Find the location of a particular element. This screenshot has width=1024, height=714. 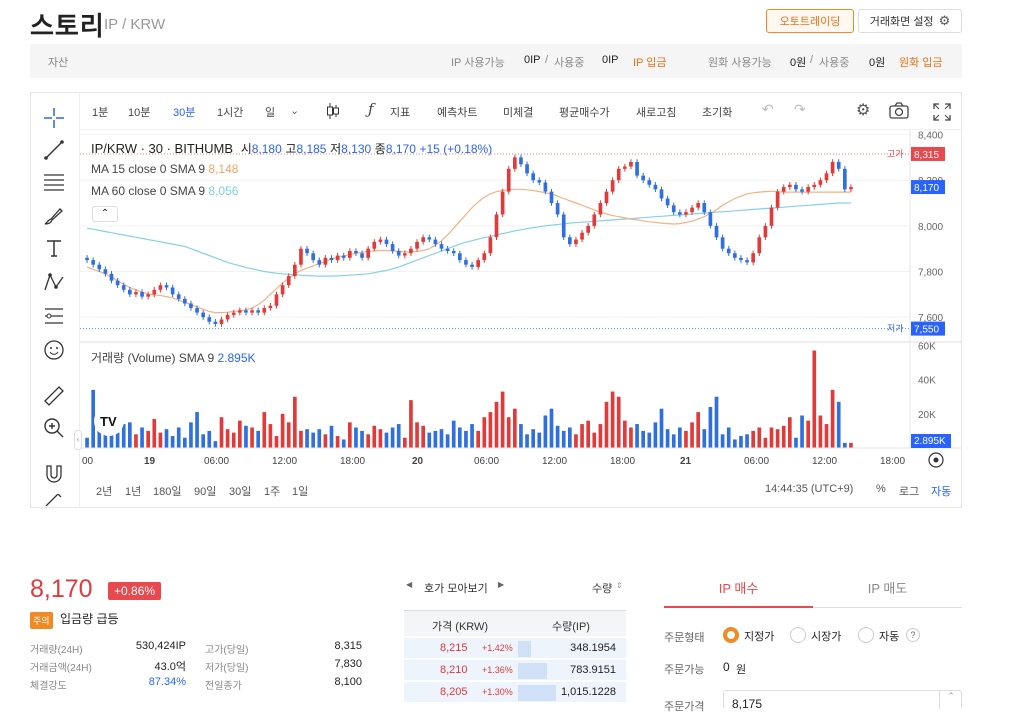

range-1d: 1일 is located at coordinates (300, 492).